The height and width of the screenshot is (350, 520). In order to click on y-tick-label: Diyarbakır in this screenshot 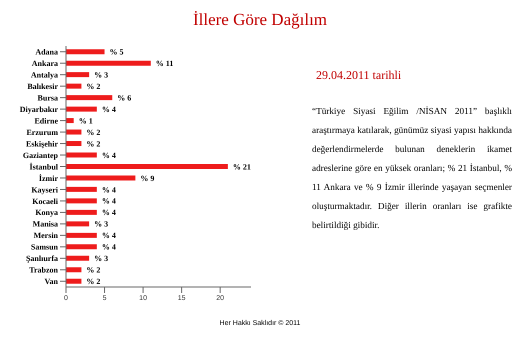, I will do `click(39, 109)`.